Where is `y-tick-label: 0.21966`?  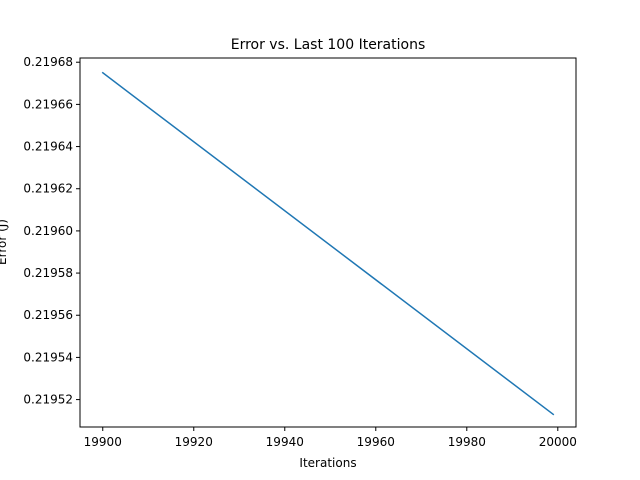
y-tick-label: 0.21966 is located at coordinates (48, 104).